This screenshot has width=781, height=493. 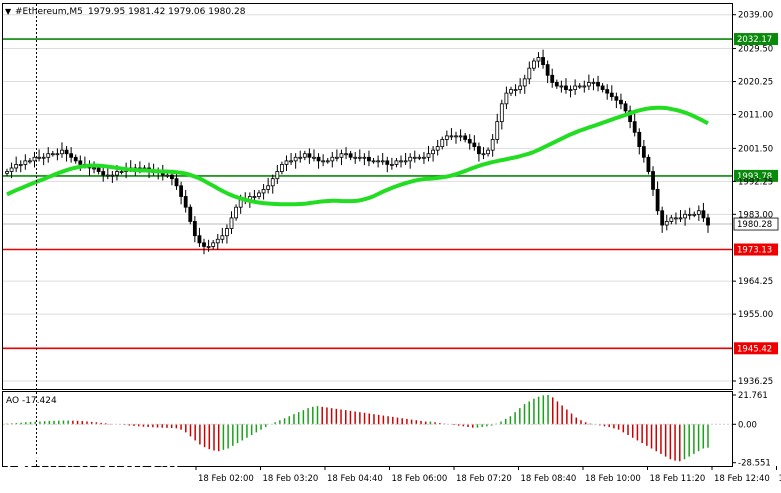 What do you see at coordinates (8, 11) in the screenshot?
I see `collapse-arrow-icon: ▼` at bounding box center [8, 11].